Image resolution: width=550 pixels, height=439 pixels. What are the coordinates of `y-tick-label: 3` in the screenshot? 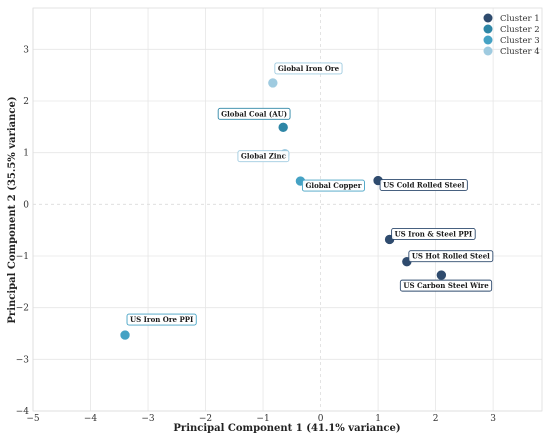 It's located at (26, 50).